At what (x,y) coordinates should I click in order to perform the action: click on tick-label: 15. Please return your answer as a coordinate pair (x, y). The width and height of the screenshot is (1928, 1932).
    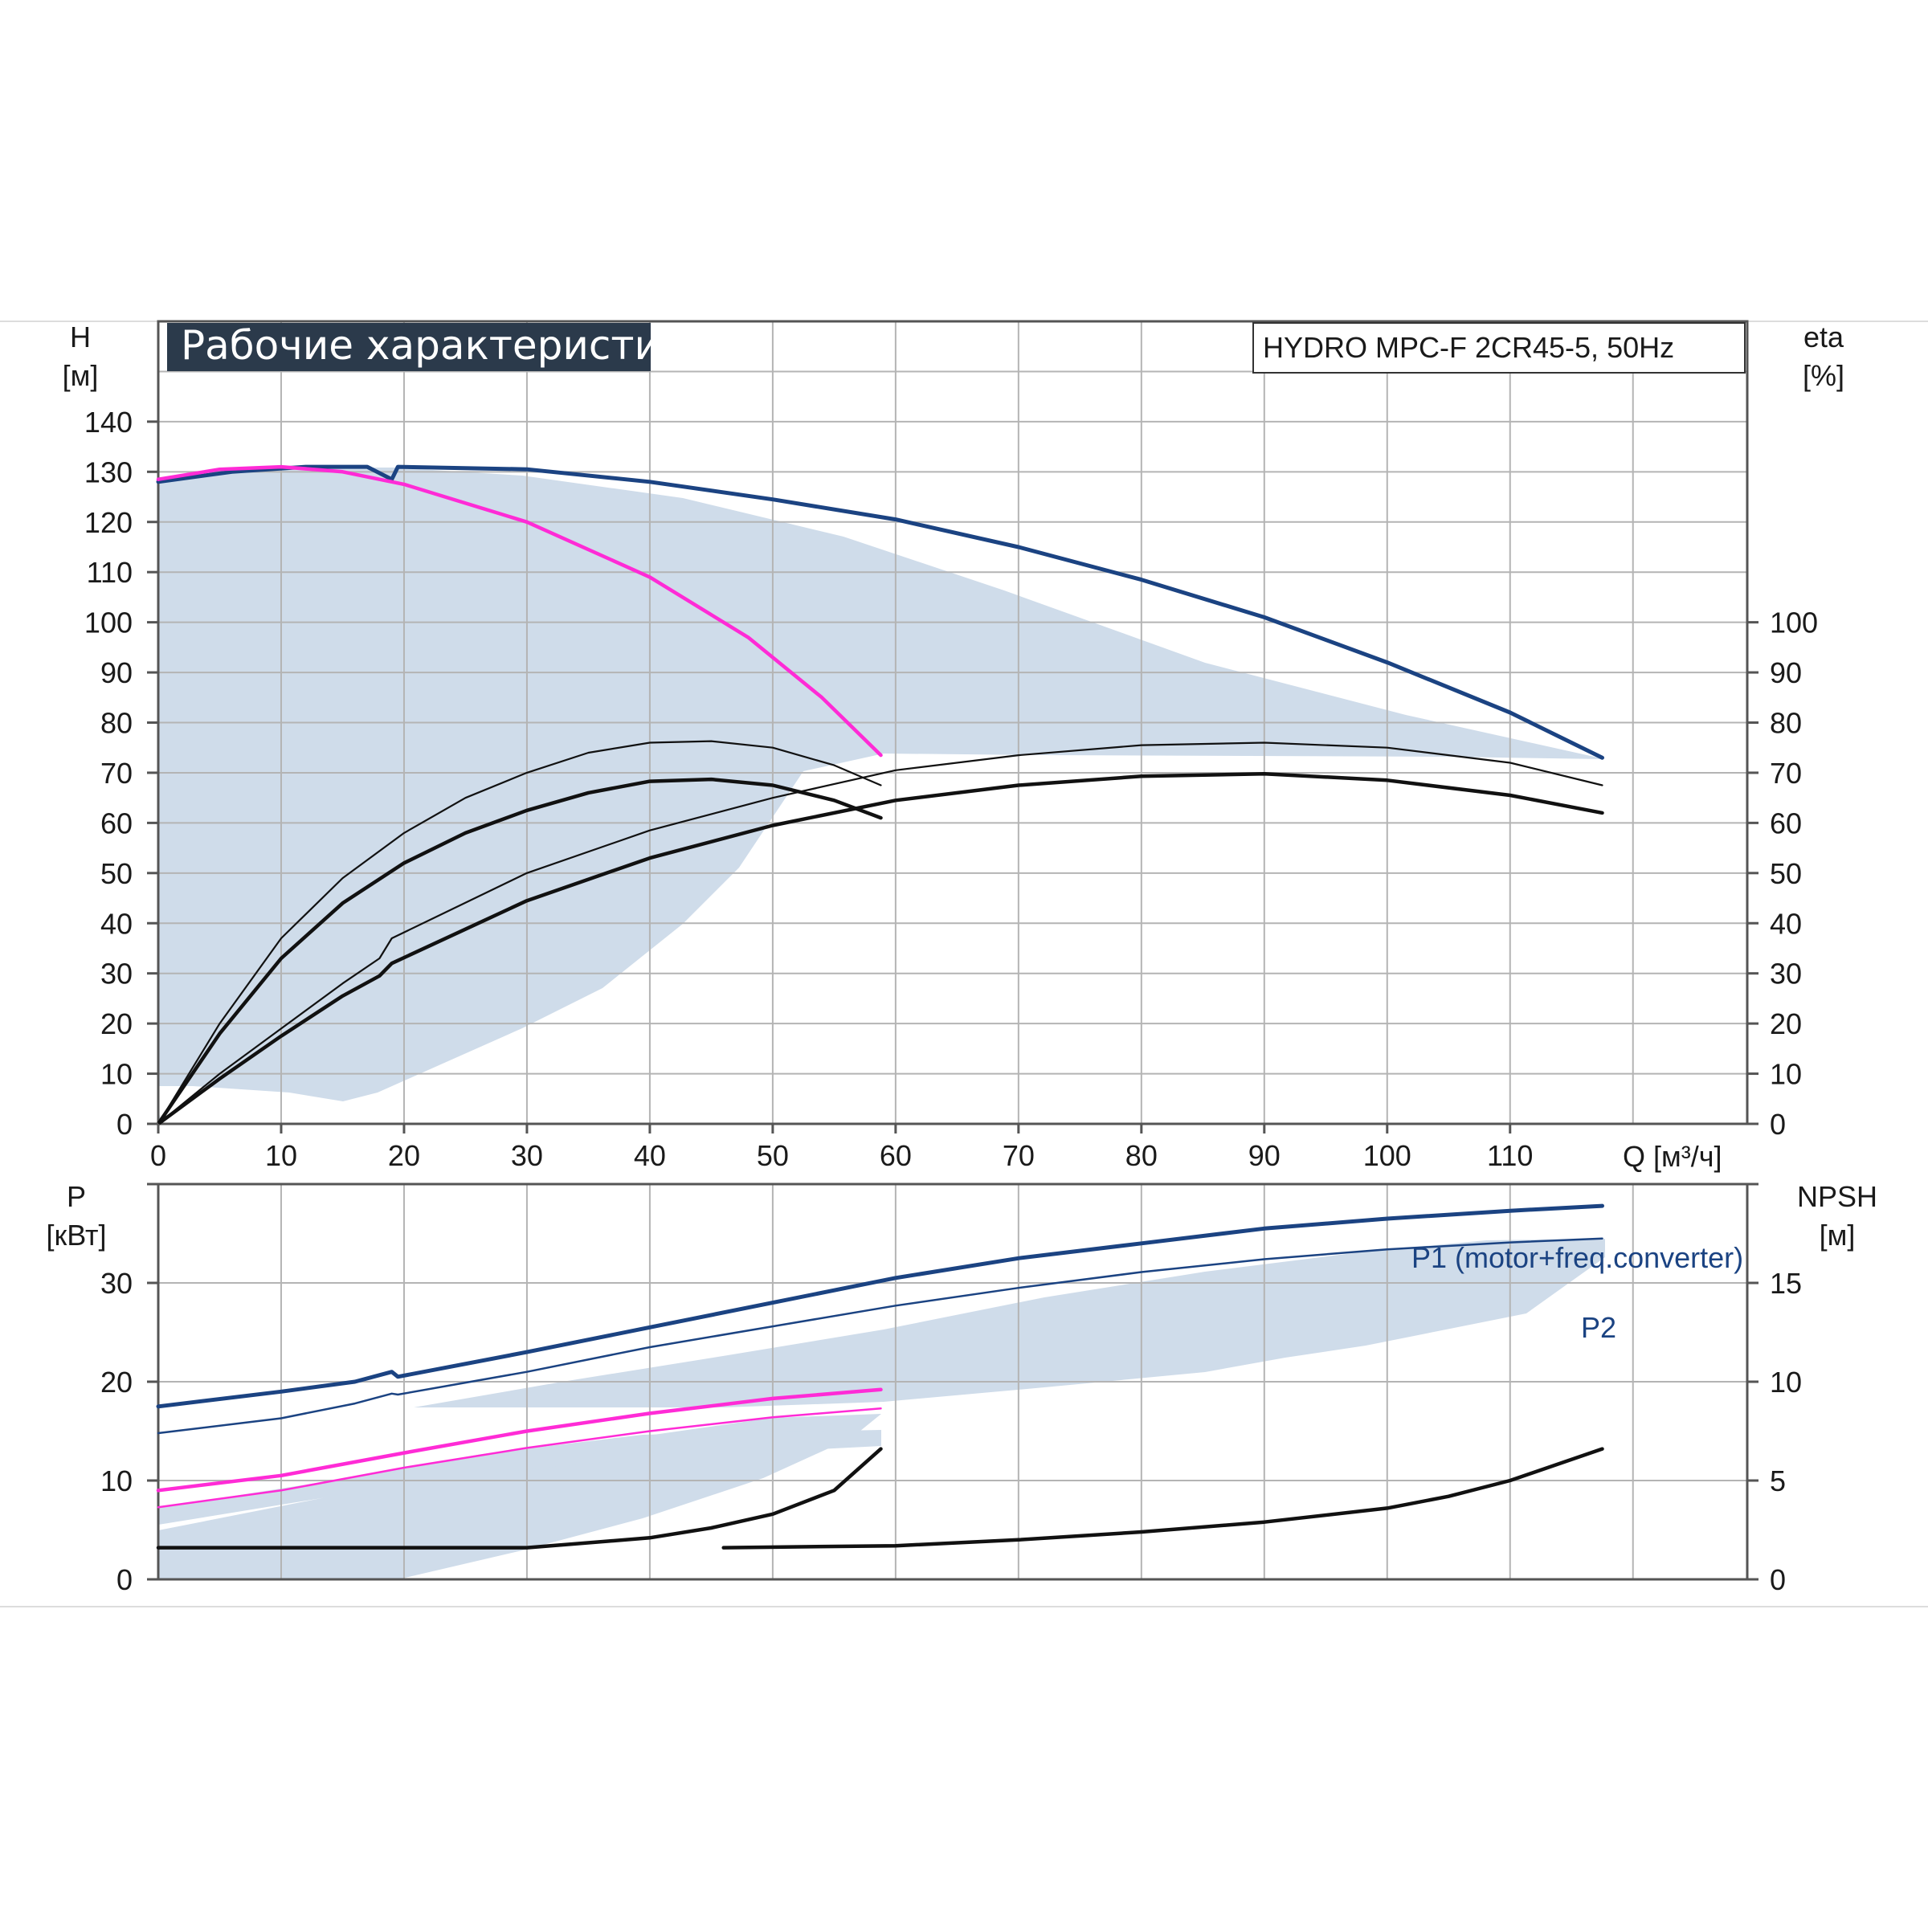
    Looking at the image, I should click on (1786, 1283).